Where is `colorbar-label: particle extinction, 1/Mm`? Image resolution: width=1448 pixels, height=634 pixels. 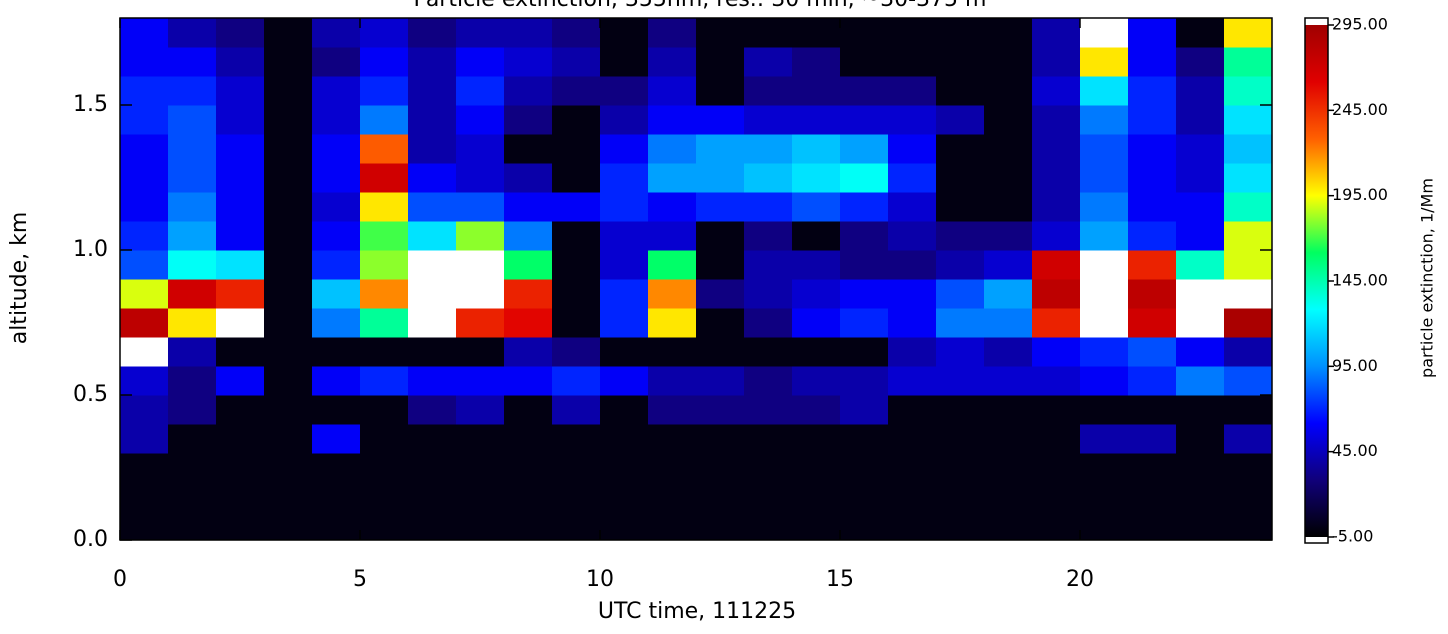 colorbar-label: particle extinction, 1/Mm is located at coordinates (1427, 278).